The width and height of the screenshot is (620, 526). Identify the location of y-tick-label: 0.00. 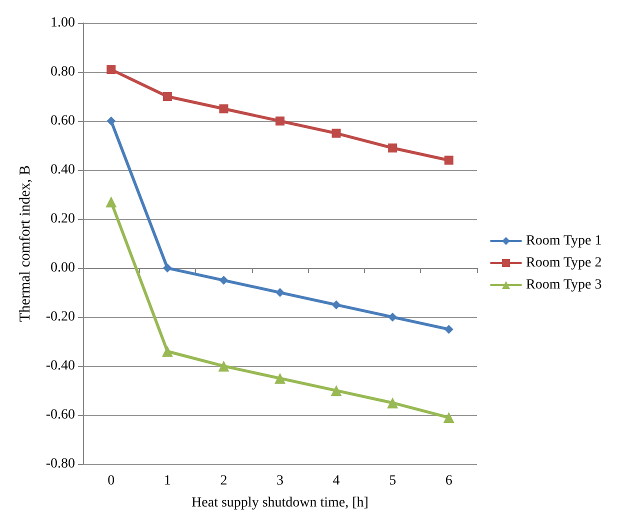
(62, 268).